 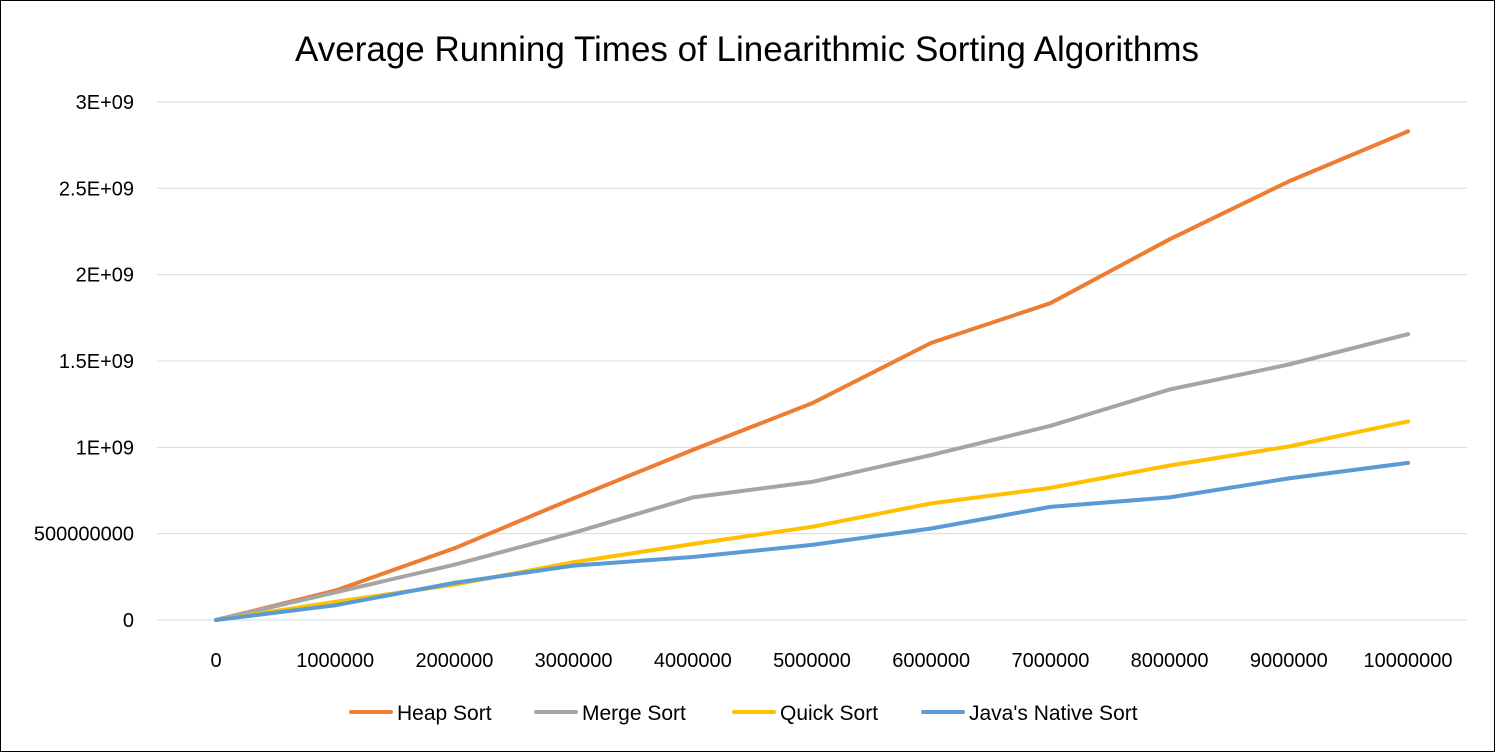 What do you see at coordinates (335, 661) in the screenshot?
I see `x-tick-label: 1000000` at bounding box center [335, 661].